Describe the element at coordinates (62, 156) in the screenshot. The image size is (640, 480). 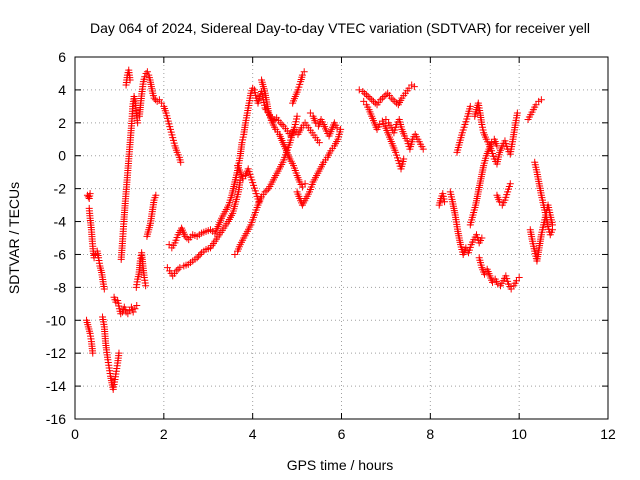
I see `y-tick-label: 0` at that location.